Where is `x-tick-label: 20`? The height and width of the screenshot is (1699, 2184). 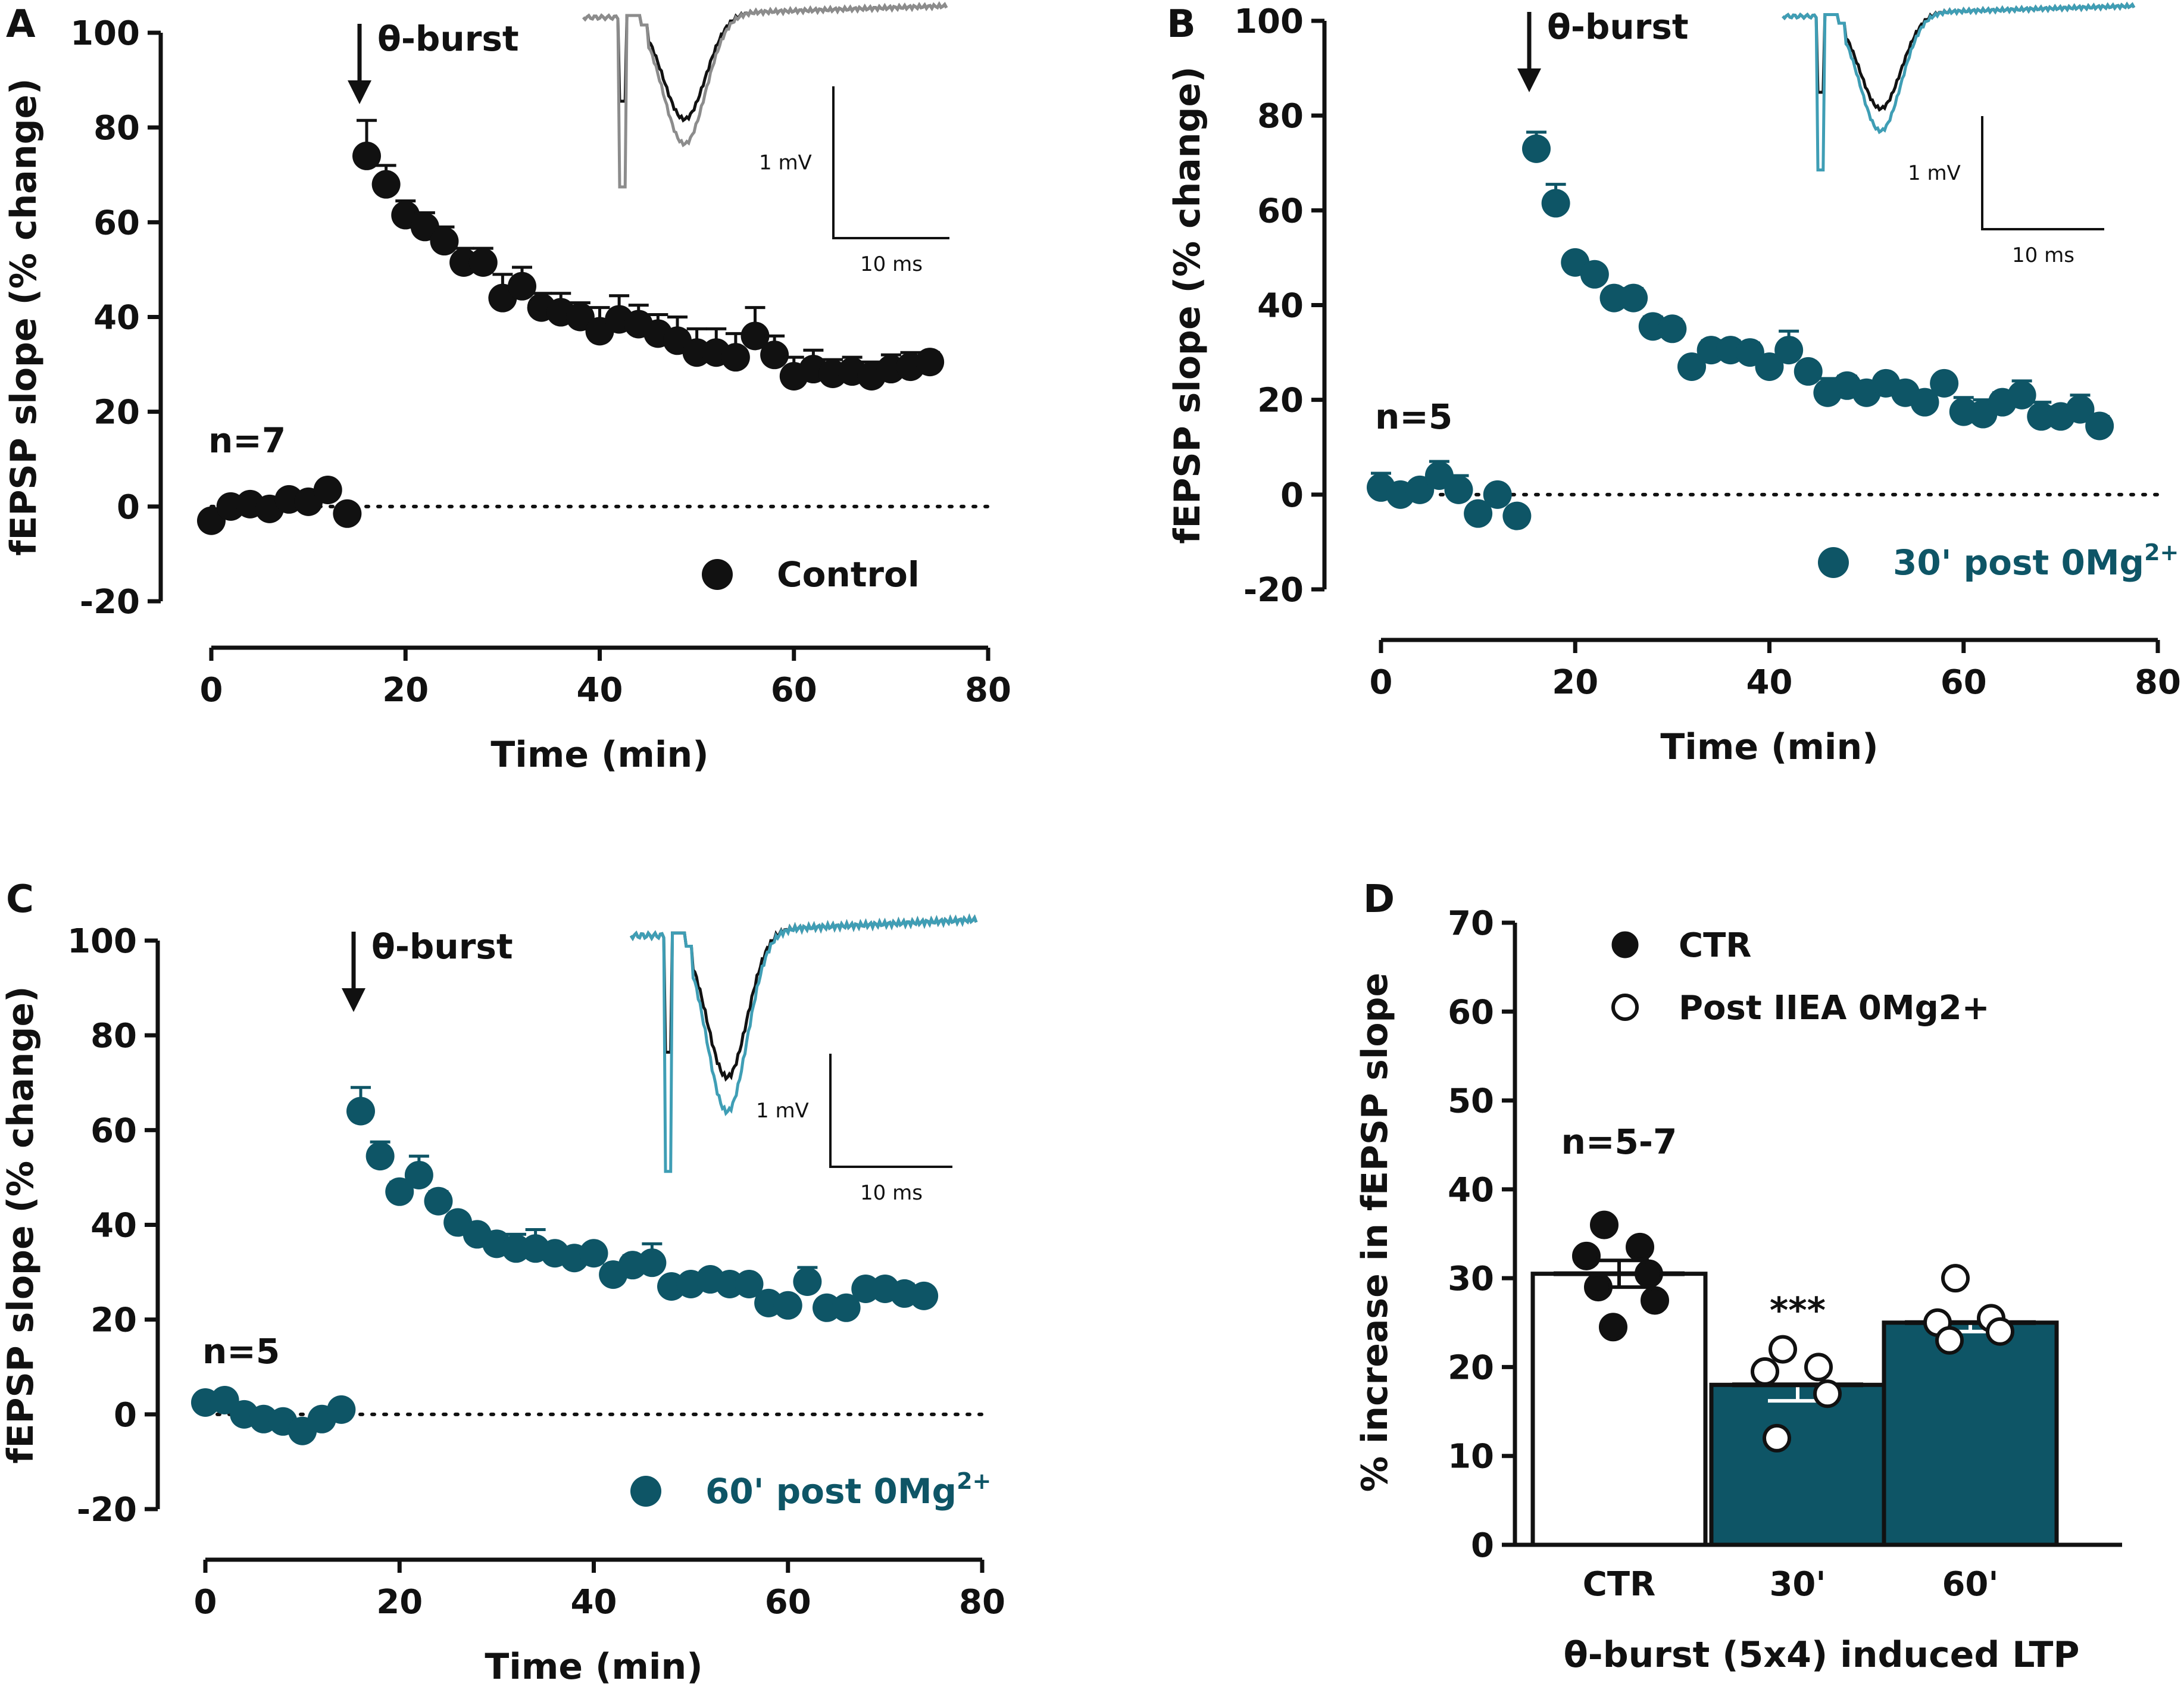 x-tick-label: 20 is located at coordinates (1575, 682).